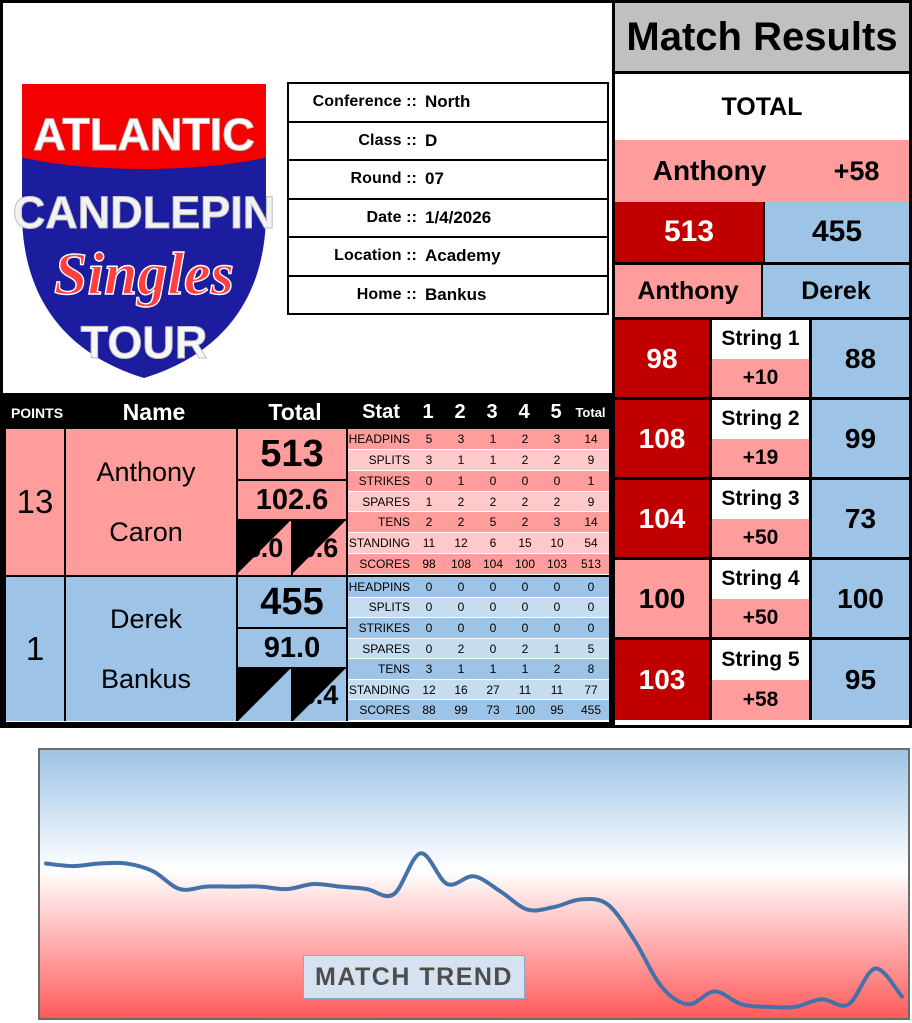 The height and width of the screenshot is (1023, 912). I want to click on stat-label: SPARES, so click(386, 648).